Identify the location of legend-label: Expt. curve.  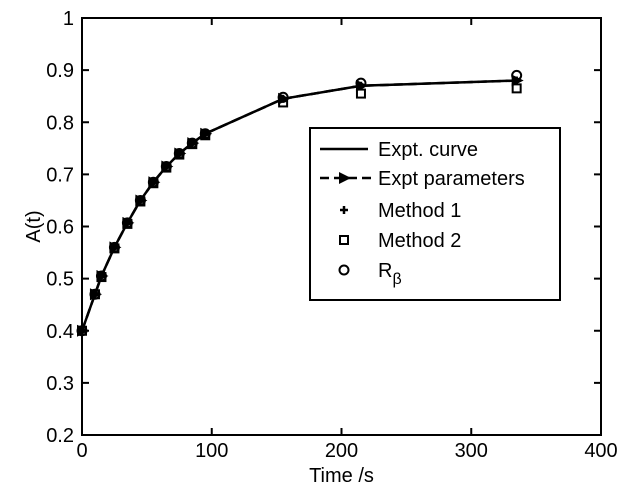
(428, 150).